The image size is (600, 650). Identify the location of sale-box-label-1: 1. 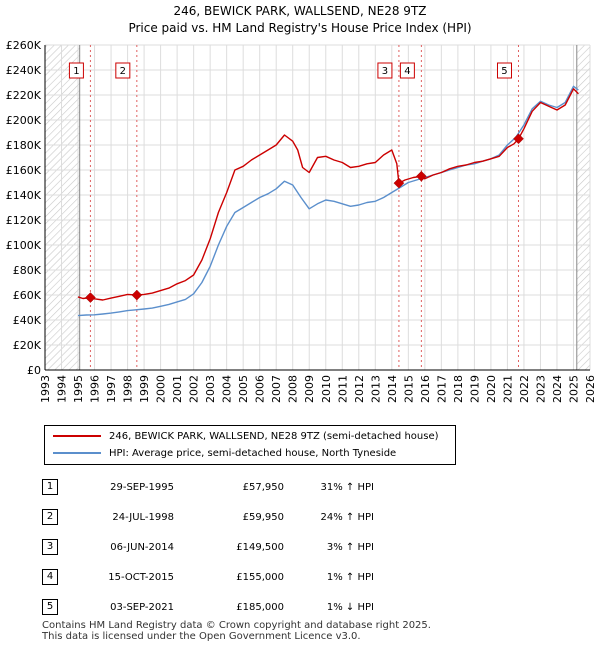
(76, 71).